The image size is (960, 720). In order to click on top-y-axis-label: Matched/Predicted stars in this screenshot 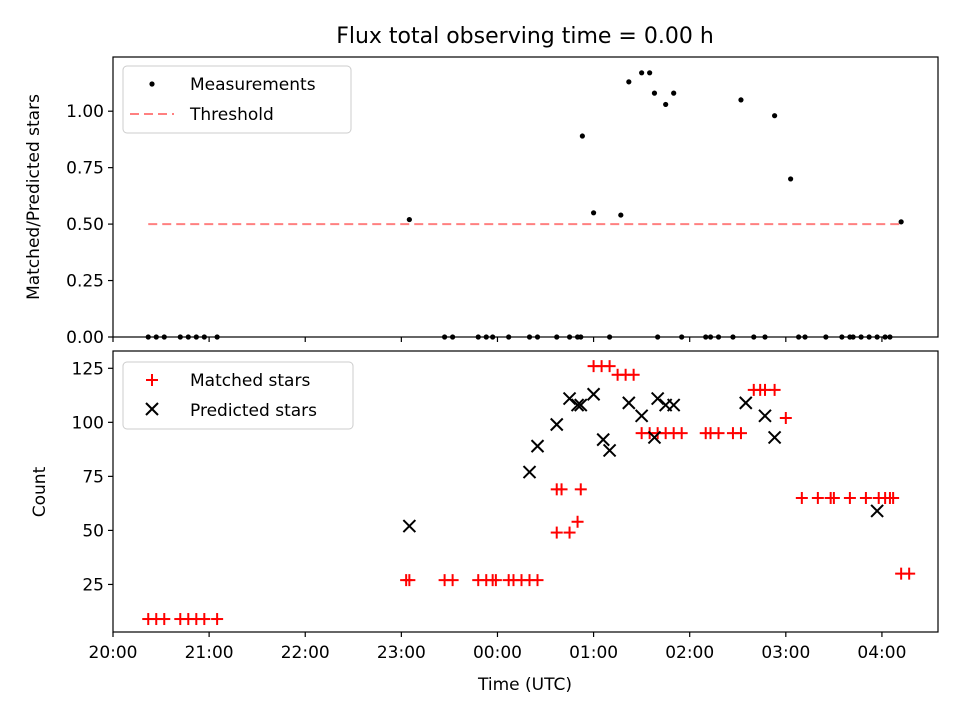, I will do `click(34, 197)`.